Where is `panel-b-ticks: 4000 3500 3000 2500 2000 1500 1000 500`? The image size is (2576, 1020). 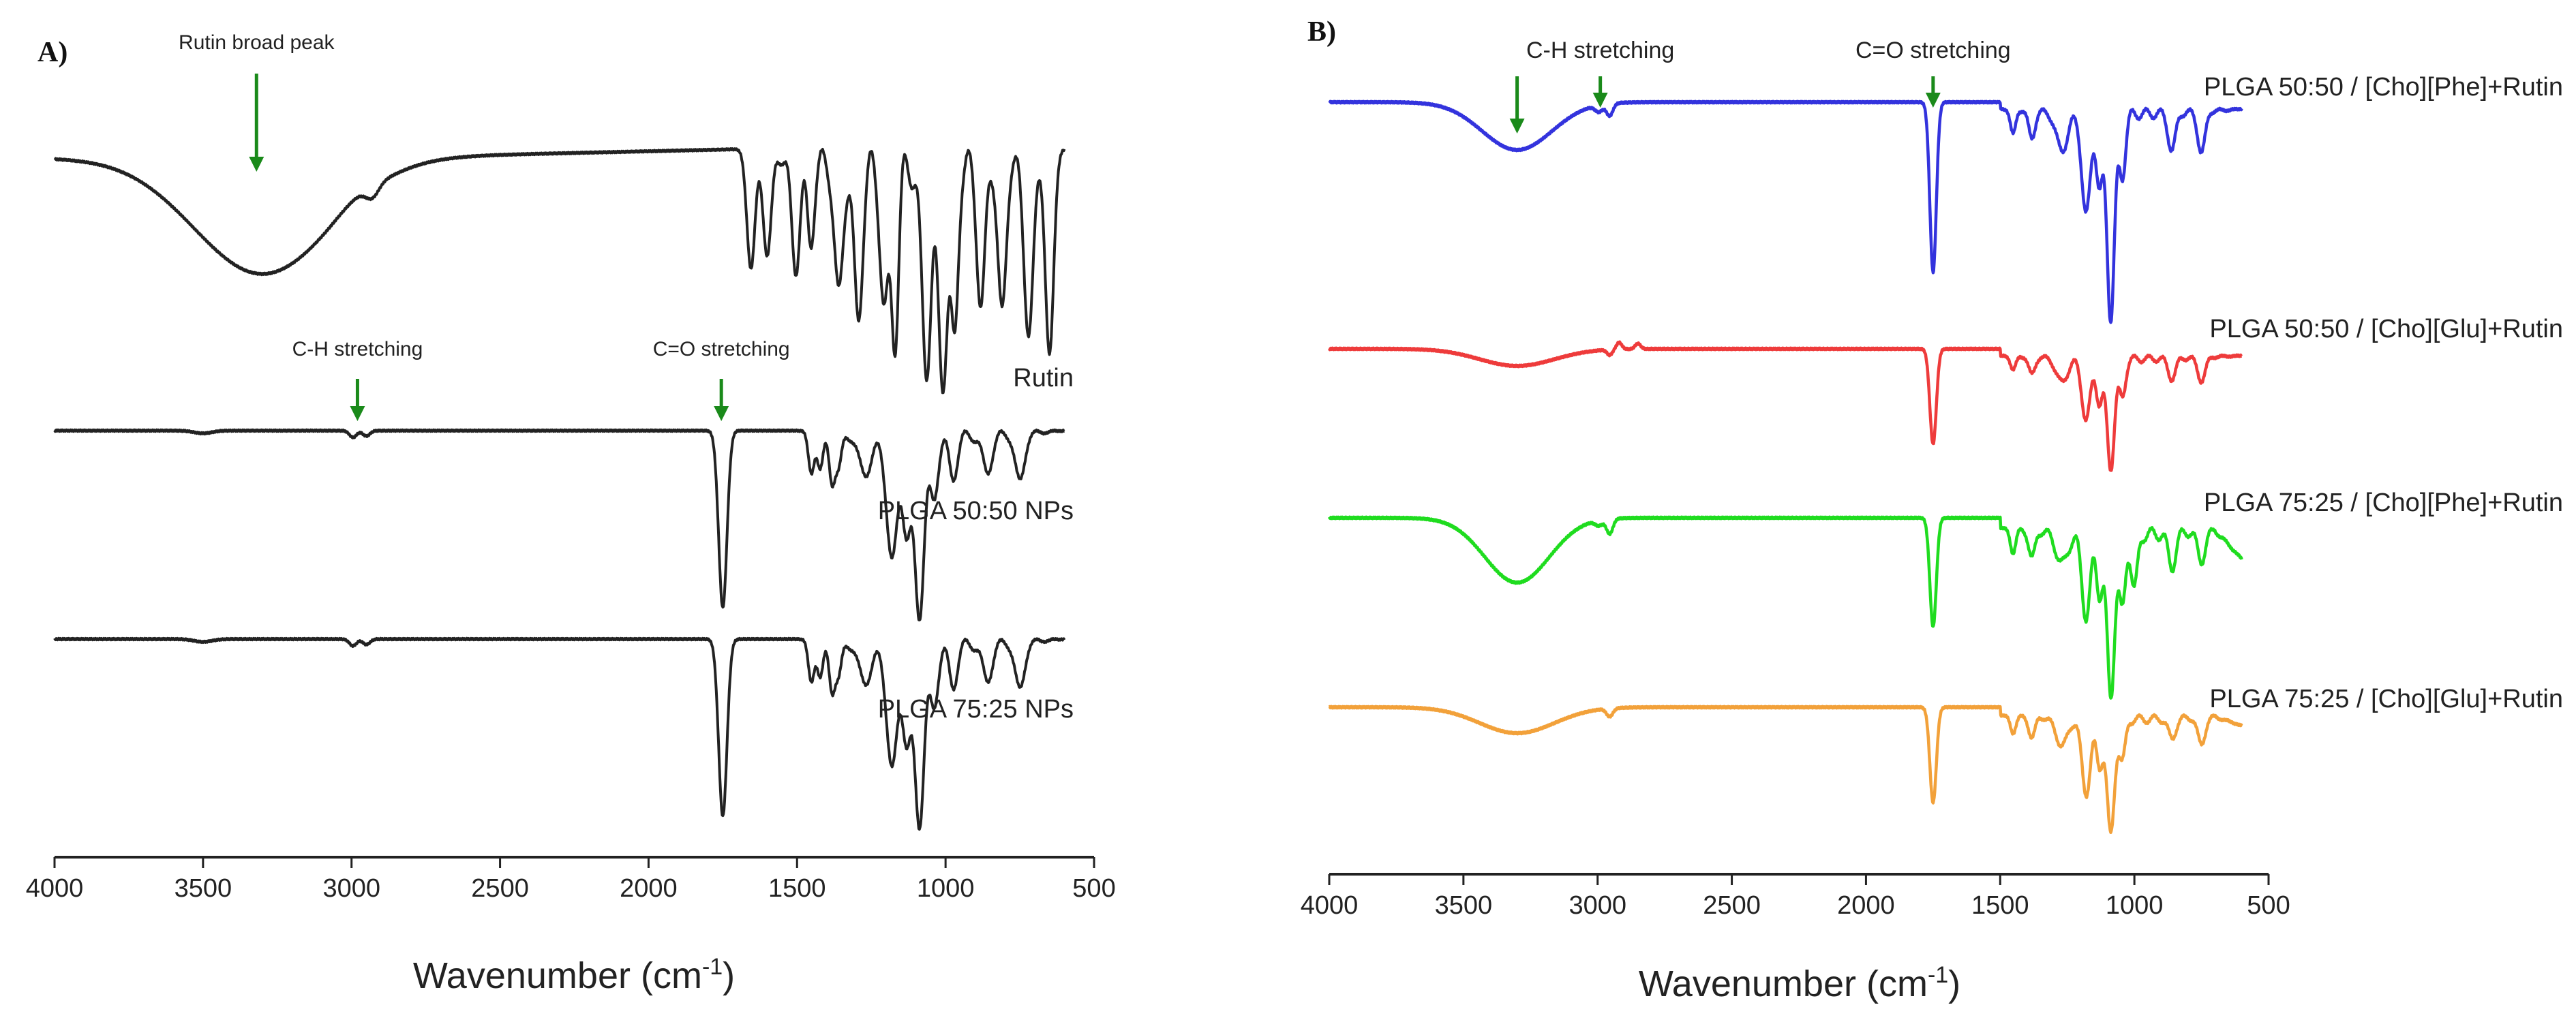
panel-b-ticks: 4000 3500 3000 2500 2000 1500 1000 500 is located at coordinates (1796, 897).